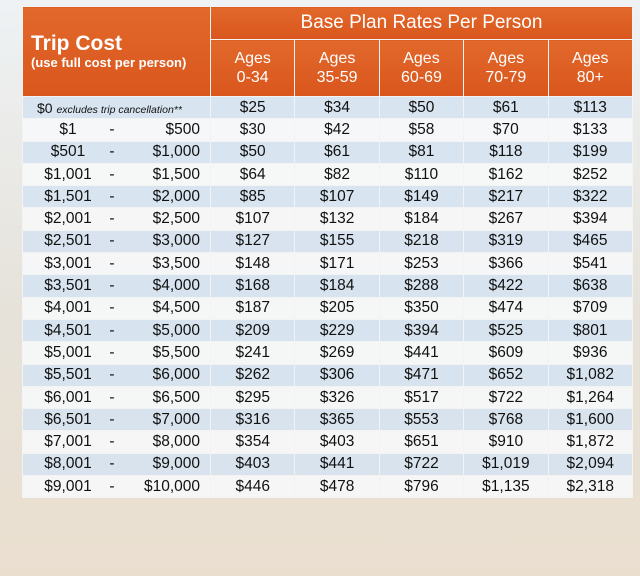 The image size is (640, 576). Describe the element at coordinates (252, 152) in the screenshot. I see `rate-cell: $50` at that location.